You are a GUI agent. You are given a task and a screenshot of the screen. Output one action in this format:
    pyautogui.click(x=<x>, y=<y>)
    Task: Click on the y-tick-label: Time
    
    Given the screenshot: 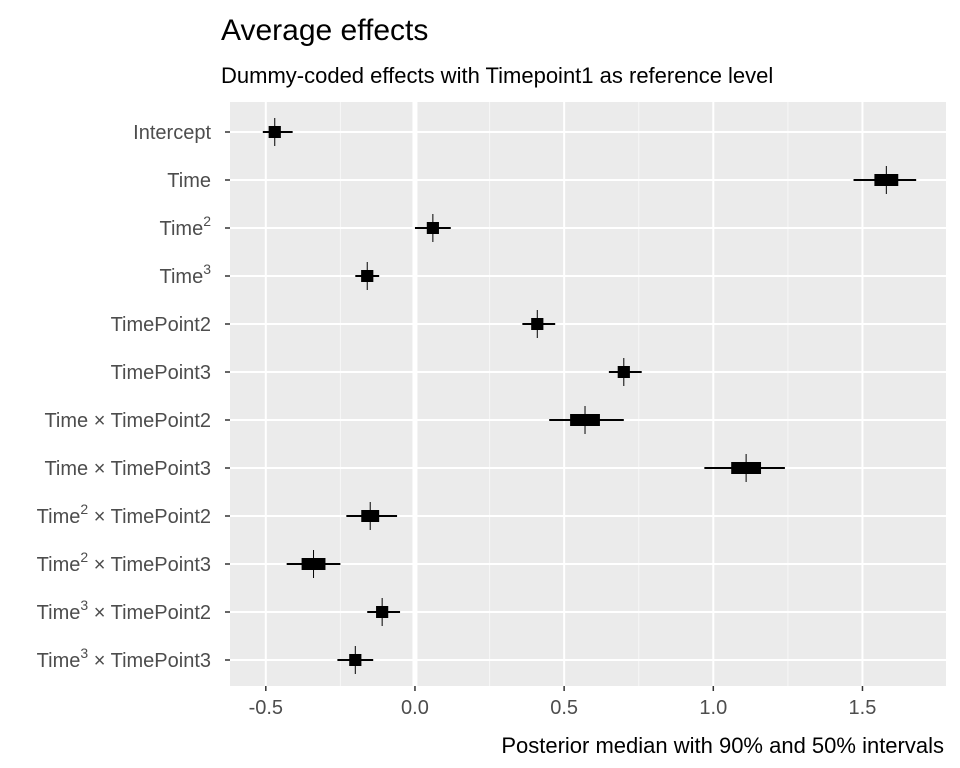 What is the action you would take?
    pyautogui.click(x=189, y=181)
    